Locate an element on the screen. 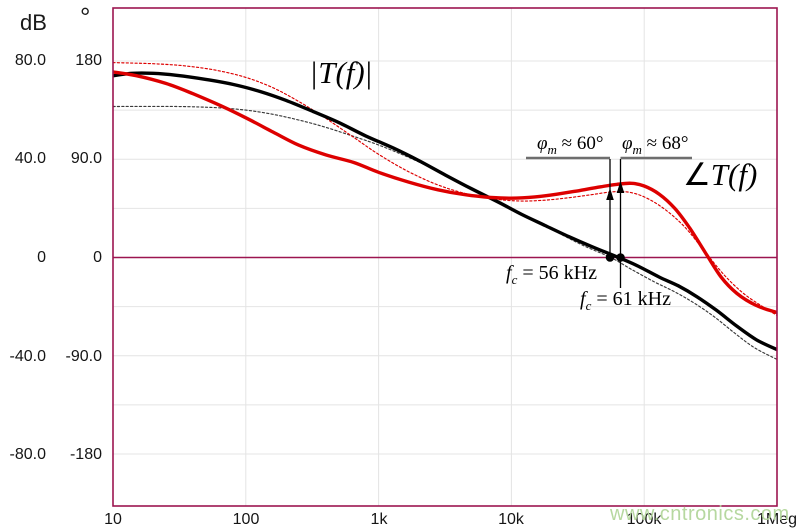 This screenshot has width=800, height=531. deg-tick-n180: -180 is located at coordinates (85, 454).